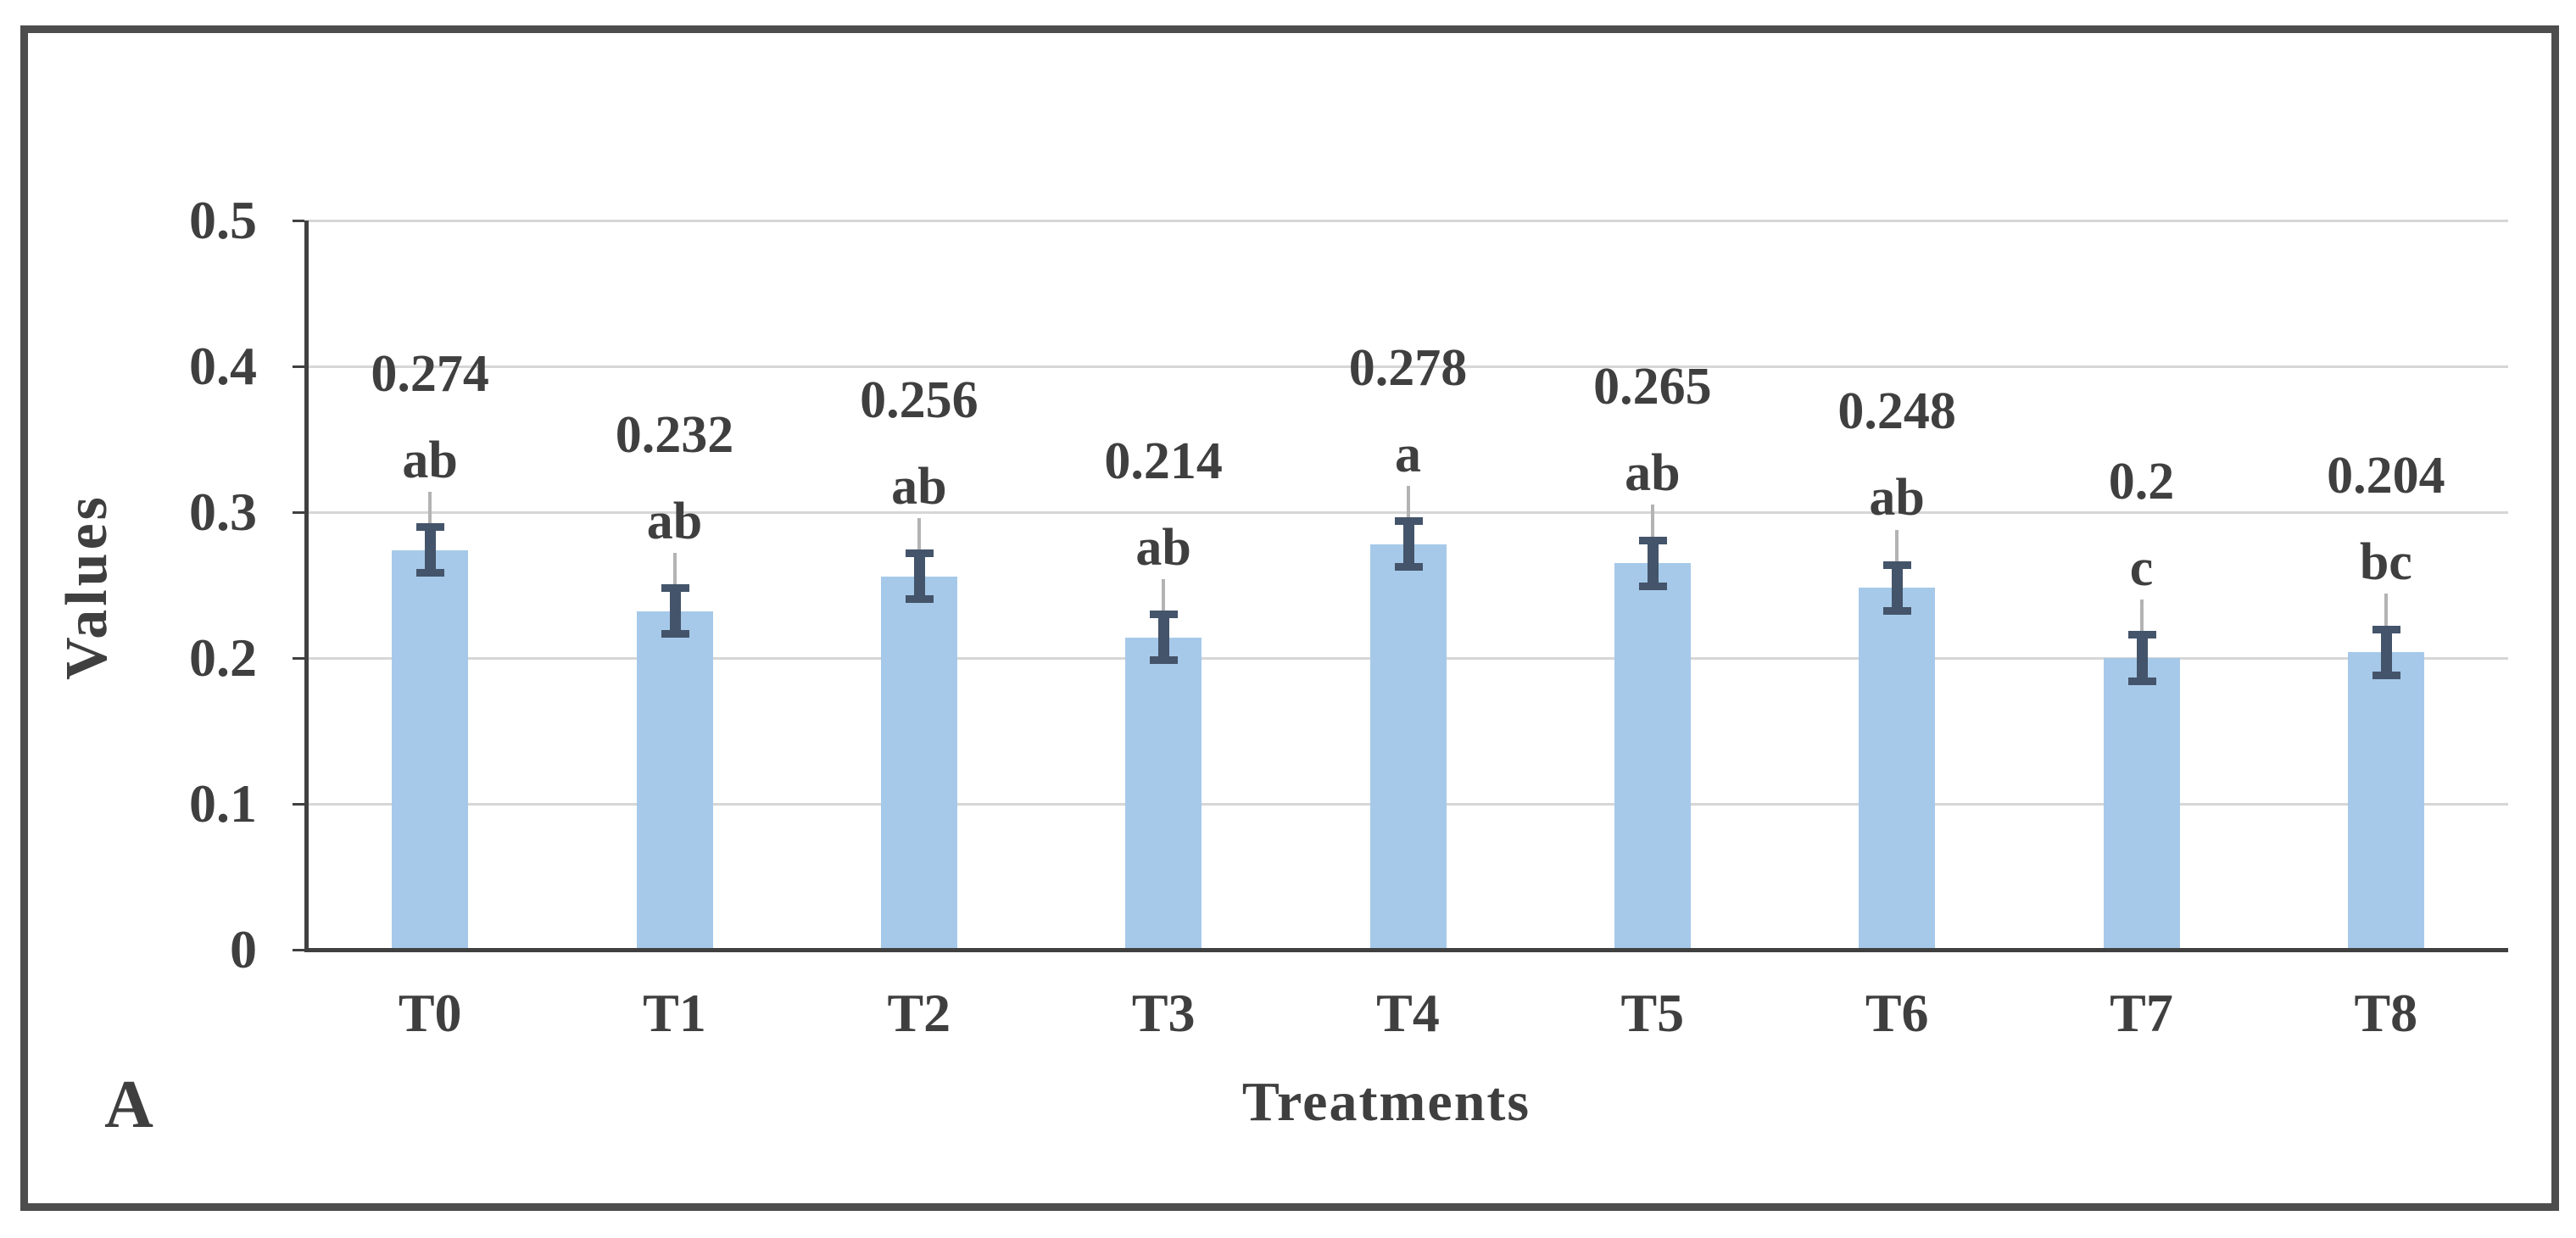 The image size is (2576, 1238). Describe the element at coordinates (223, 366) in the screenshot. I see `y-tick-label: 0.4` at that location.